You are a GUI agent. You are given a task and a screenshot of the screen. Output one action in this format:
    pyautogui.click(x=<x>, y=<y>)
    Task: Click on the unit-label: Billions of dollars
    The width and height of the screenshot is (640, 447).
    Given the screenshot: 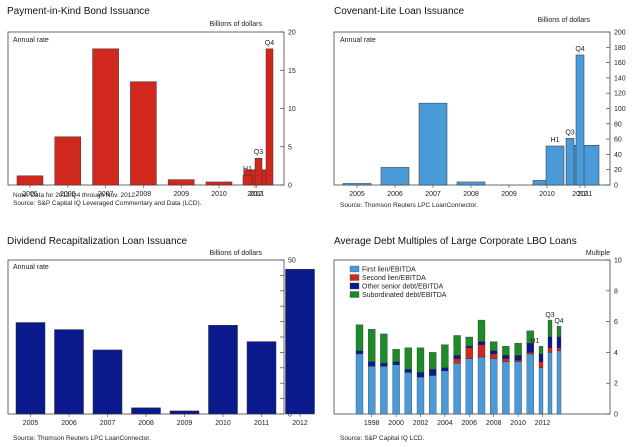 What is the action you would take?
    pyautogui.click(x=235, y=24)
    